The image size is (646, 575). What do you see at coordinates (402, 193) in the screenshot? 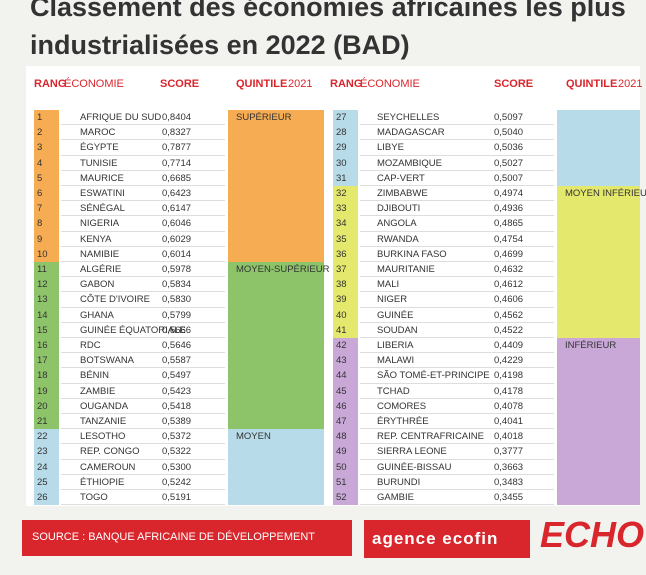
I see `economy: ZIMBABWE` at bounding box center [402, 193].